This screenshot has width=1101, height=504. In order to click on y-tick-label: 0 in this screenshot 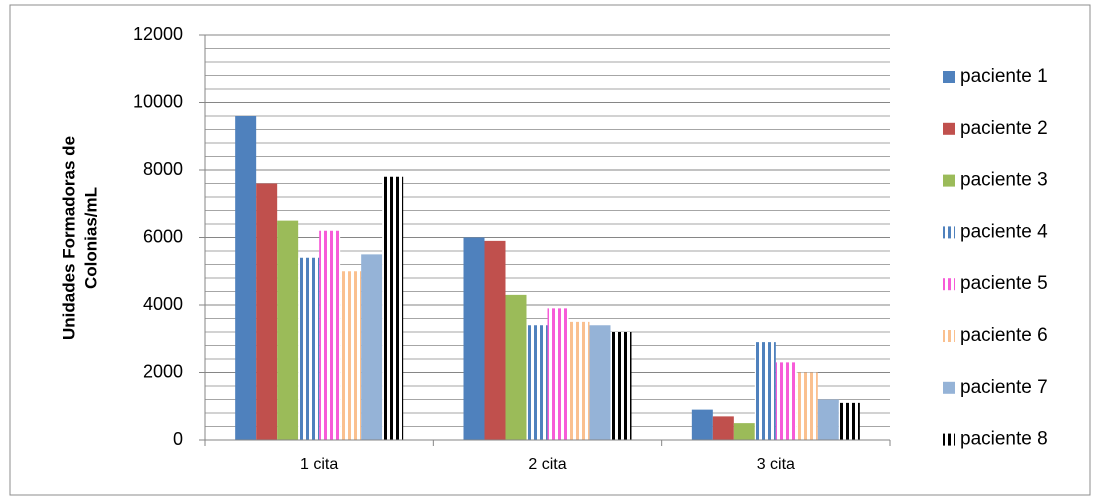, I will do `click(178, 439)`.